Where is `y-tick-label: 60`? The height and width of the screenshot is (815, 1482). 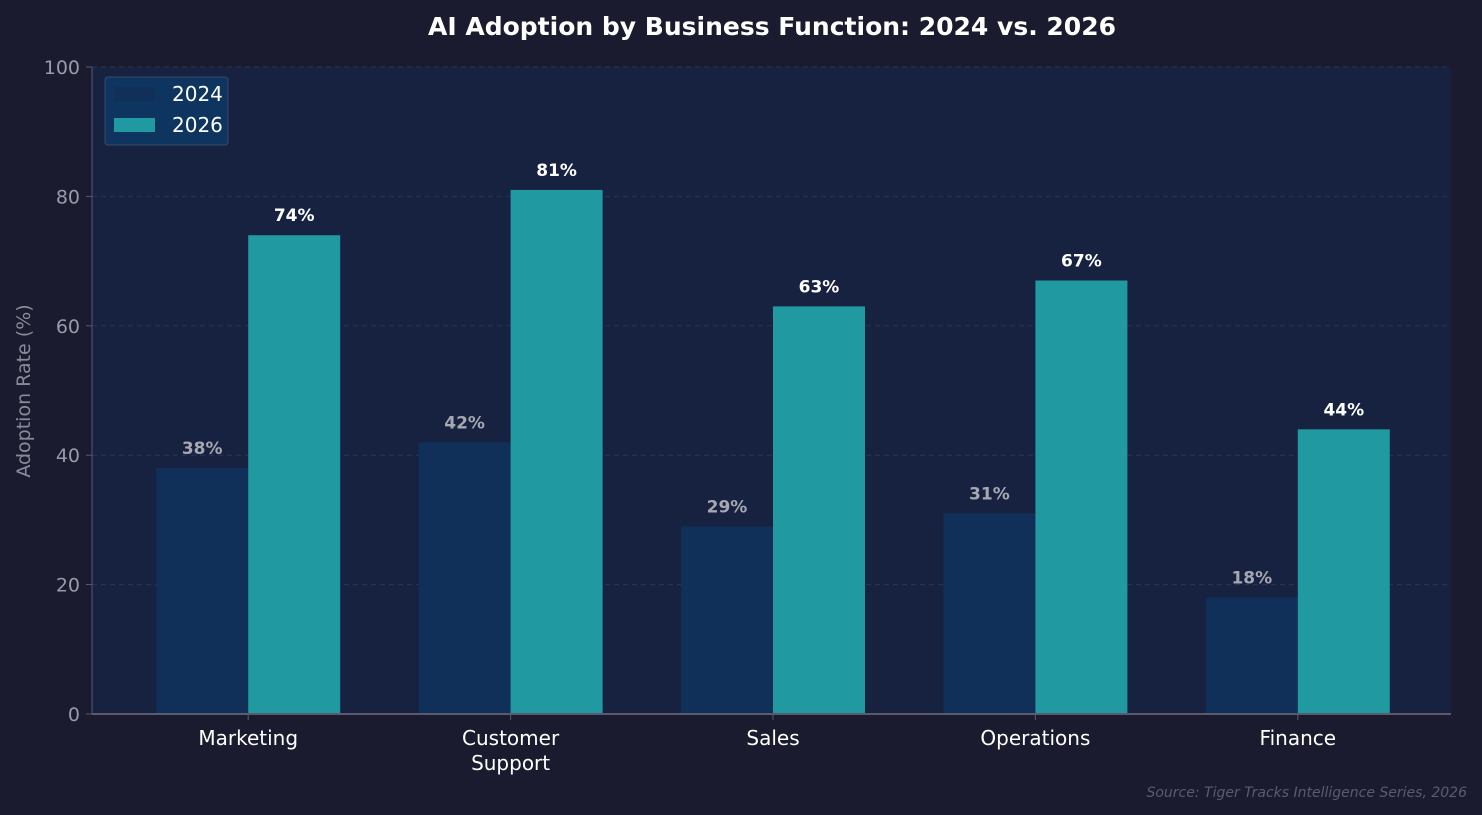 y-tick-label: 60 is located at coordinates (68, 327).